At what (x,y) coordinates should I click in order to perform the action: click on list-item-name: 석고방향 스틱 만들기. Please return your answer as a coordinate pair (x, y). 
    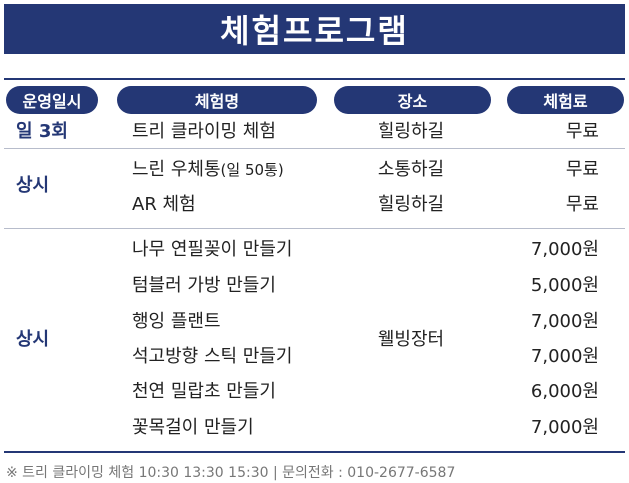
    Looking at the image, I should click on (212, 356).